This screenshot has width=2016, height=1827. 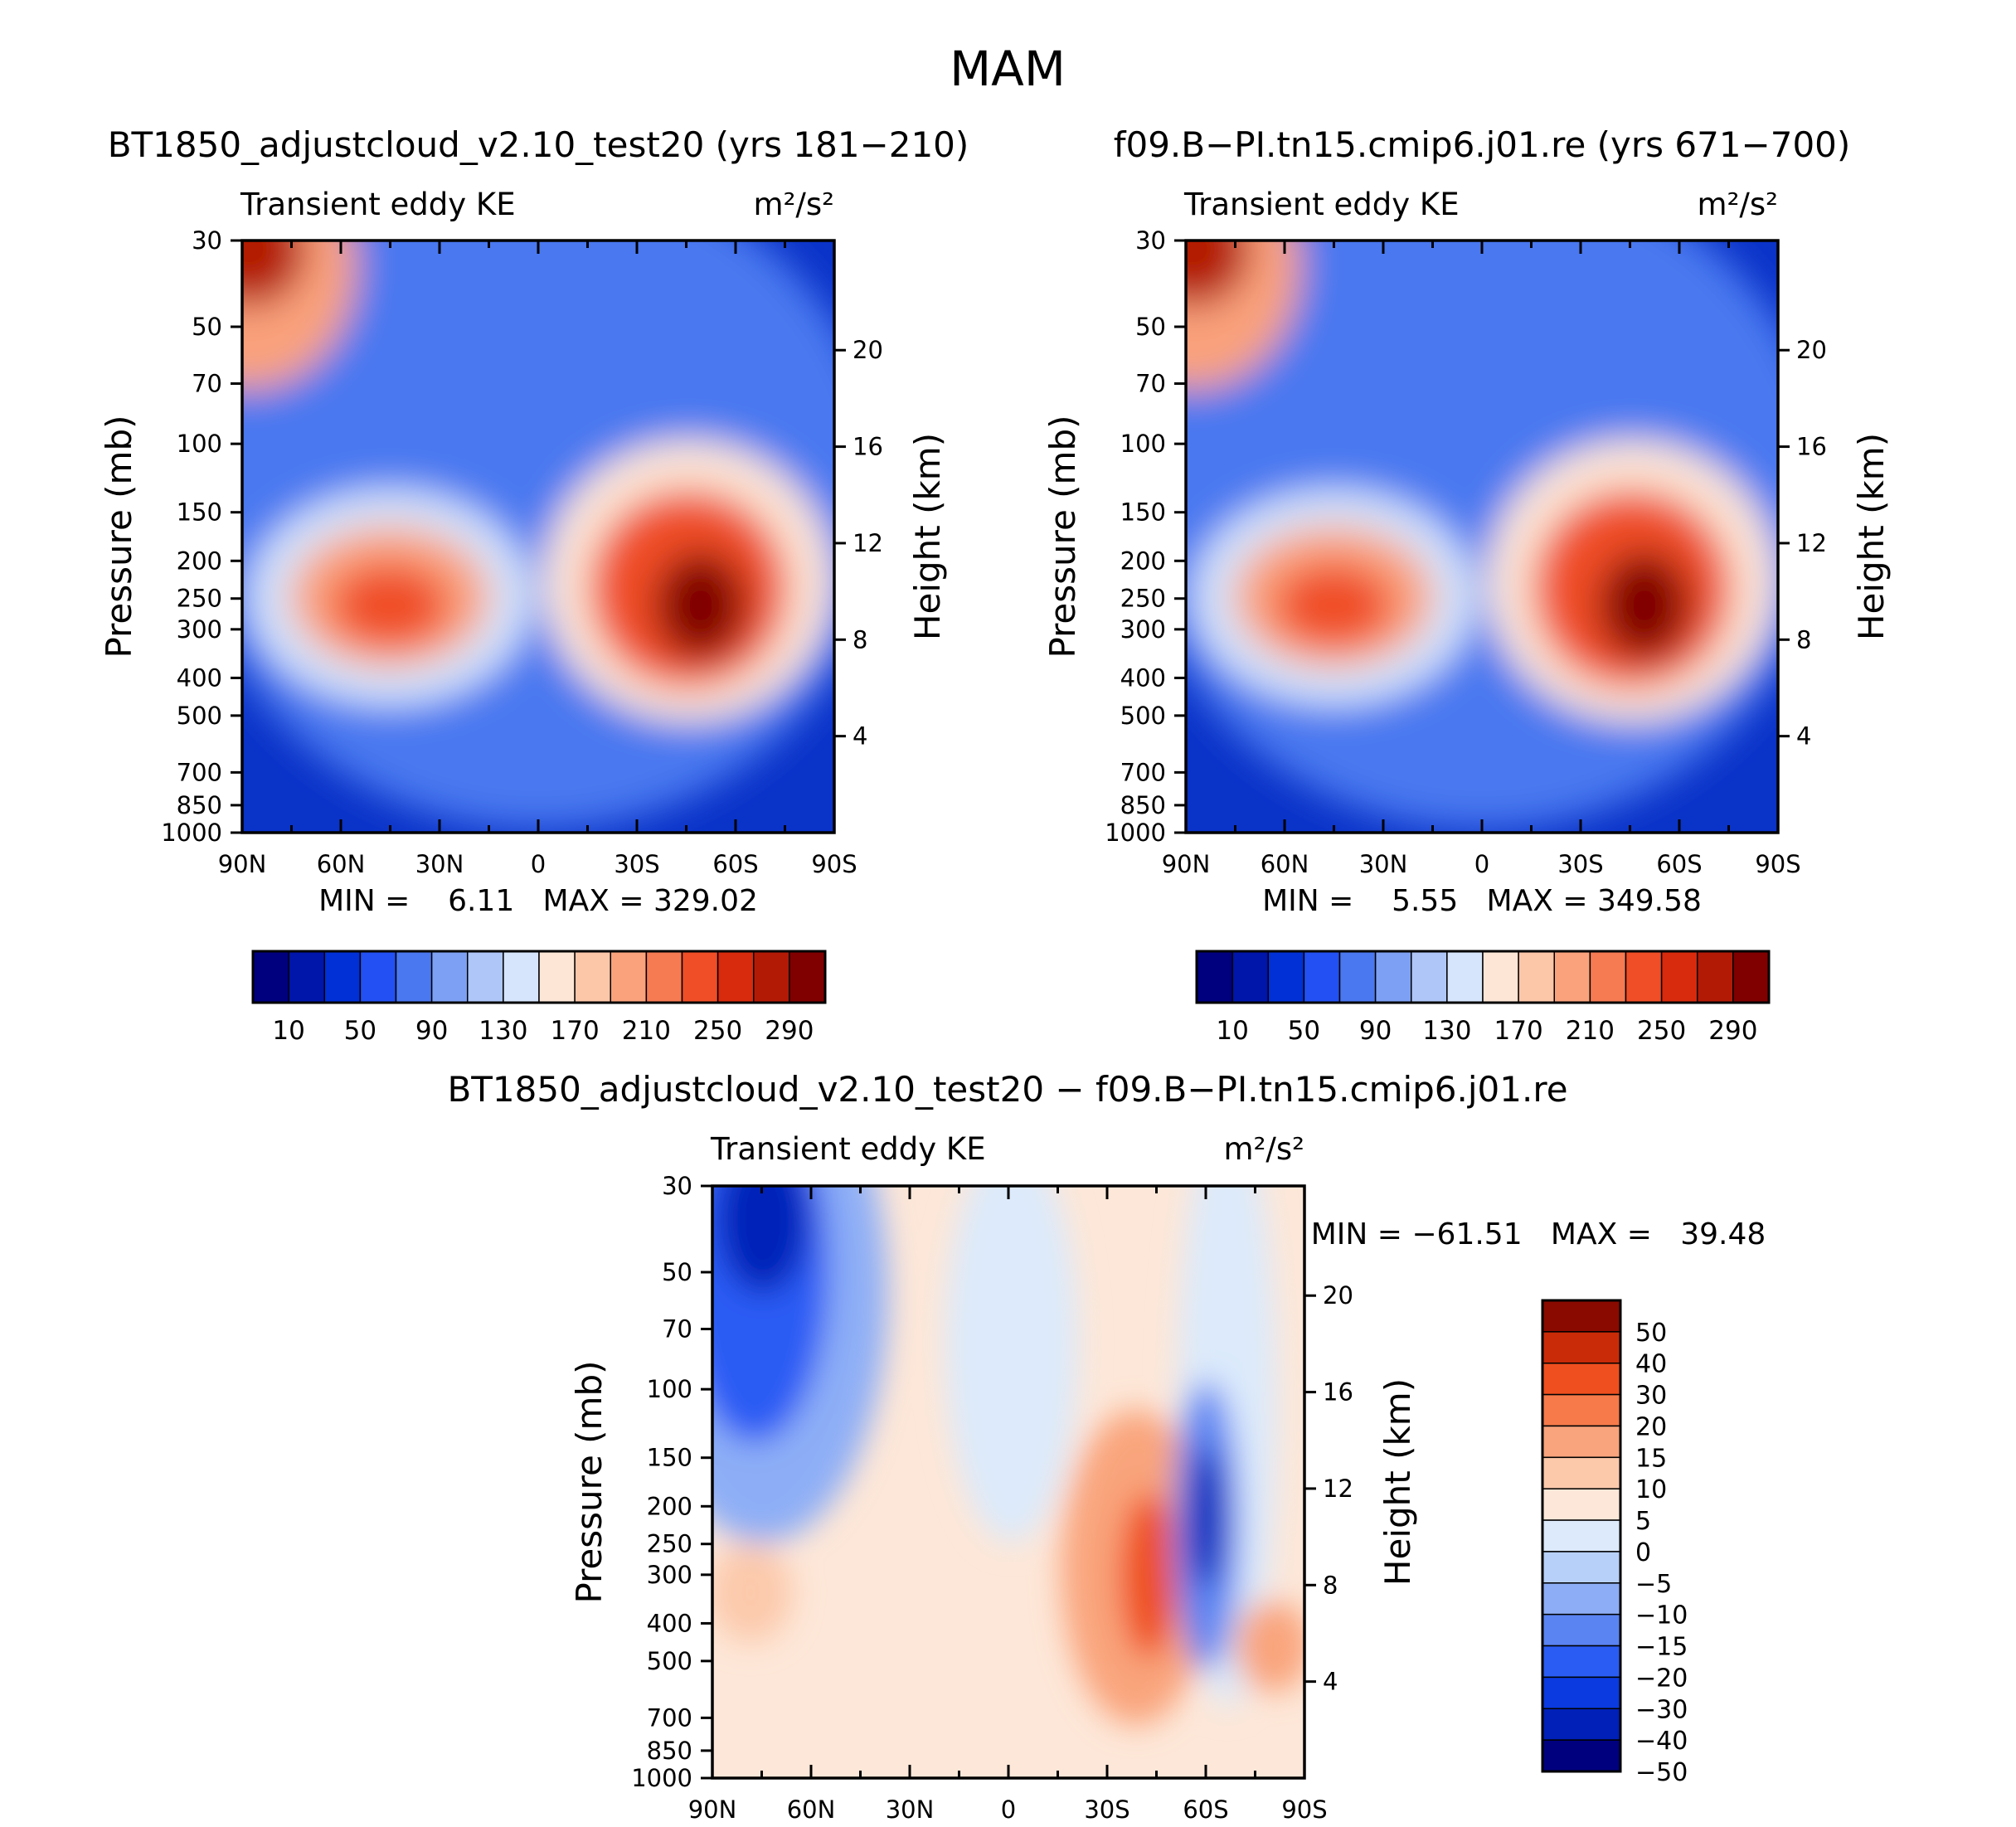 What do you see at coordinates (199, 677) in the screenshot?
I see `y-tick-label: 400` at bounding box center [199, 677].